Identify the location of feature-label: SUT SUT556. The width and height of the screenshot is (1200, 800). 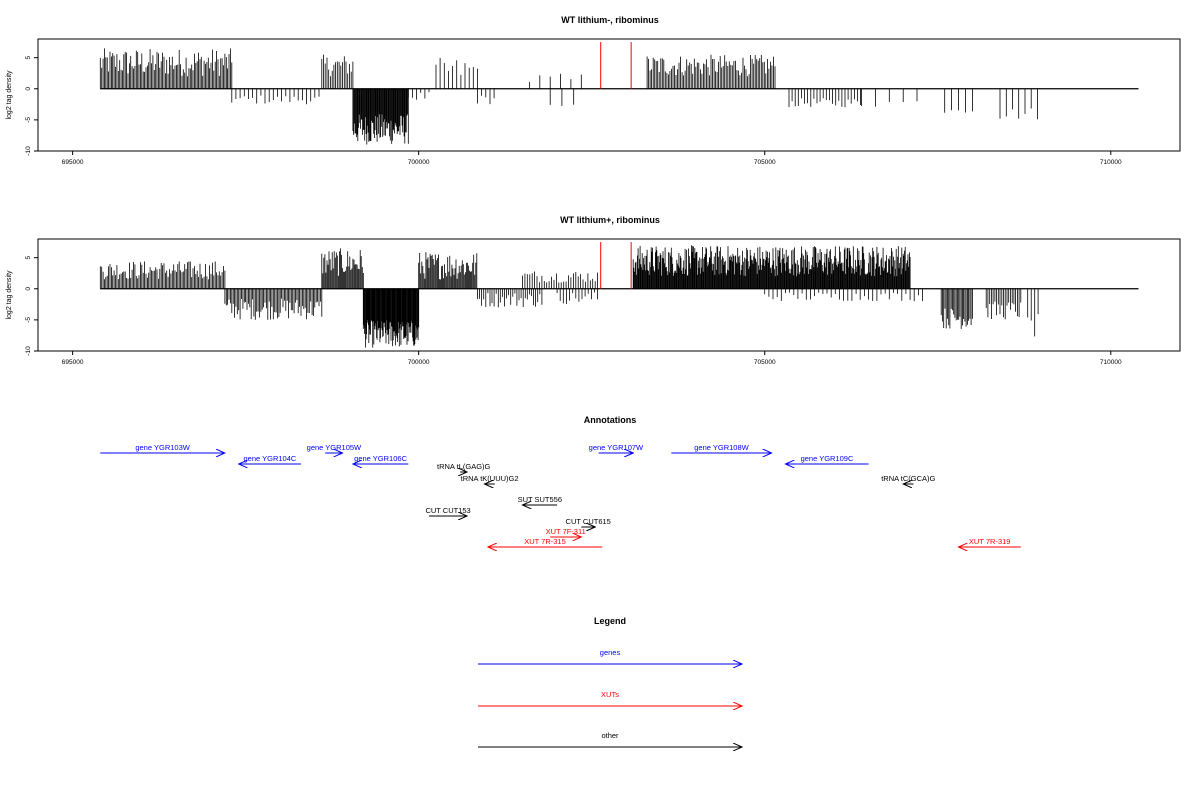
(540, 499).